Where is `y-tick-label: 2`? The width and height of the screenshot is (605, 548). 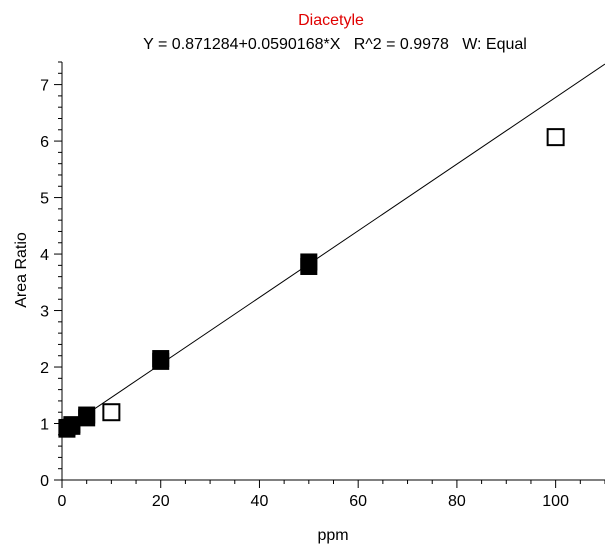 y-tick-label: 2 is located at coordinates (44, 368).